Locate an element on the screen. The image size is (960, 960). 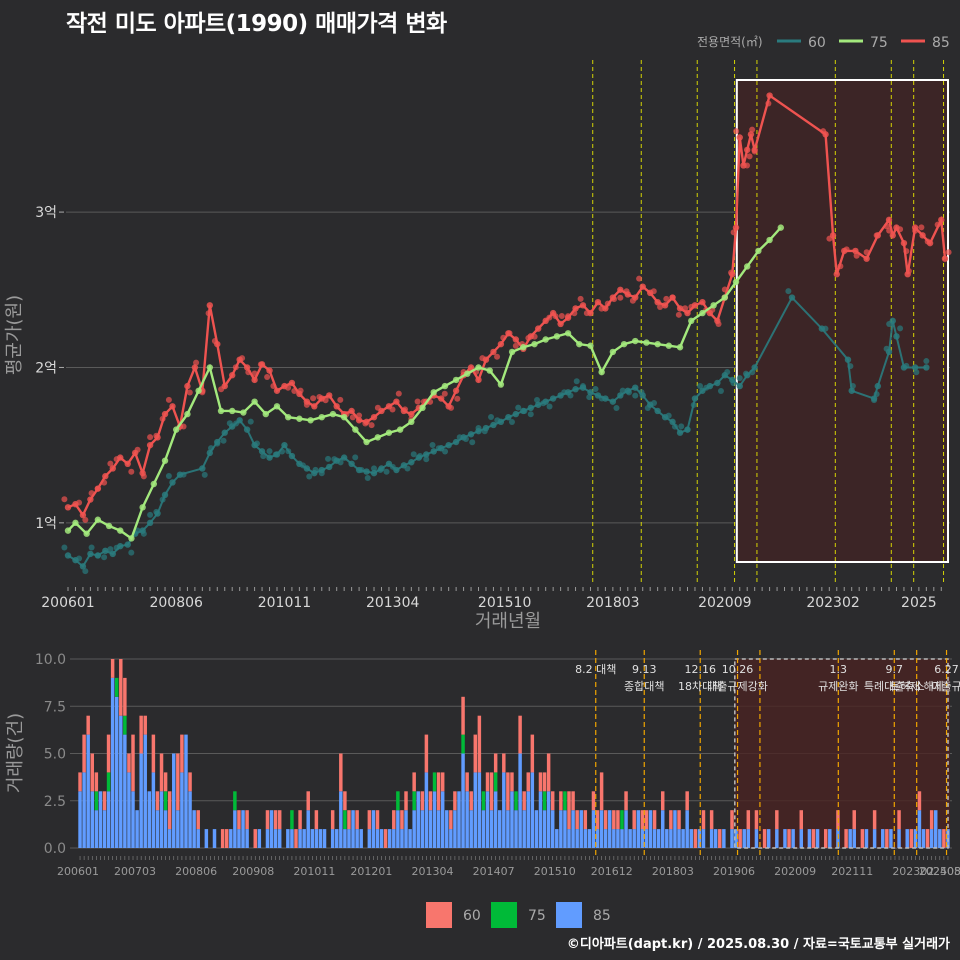
top-x-tick-label: 200601 is located at coordinates (67, 603).